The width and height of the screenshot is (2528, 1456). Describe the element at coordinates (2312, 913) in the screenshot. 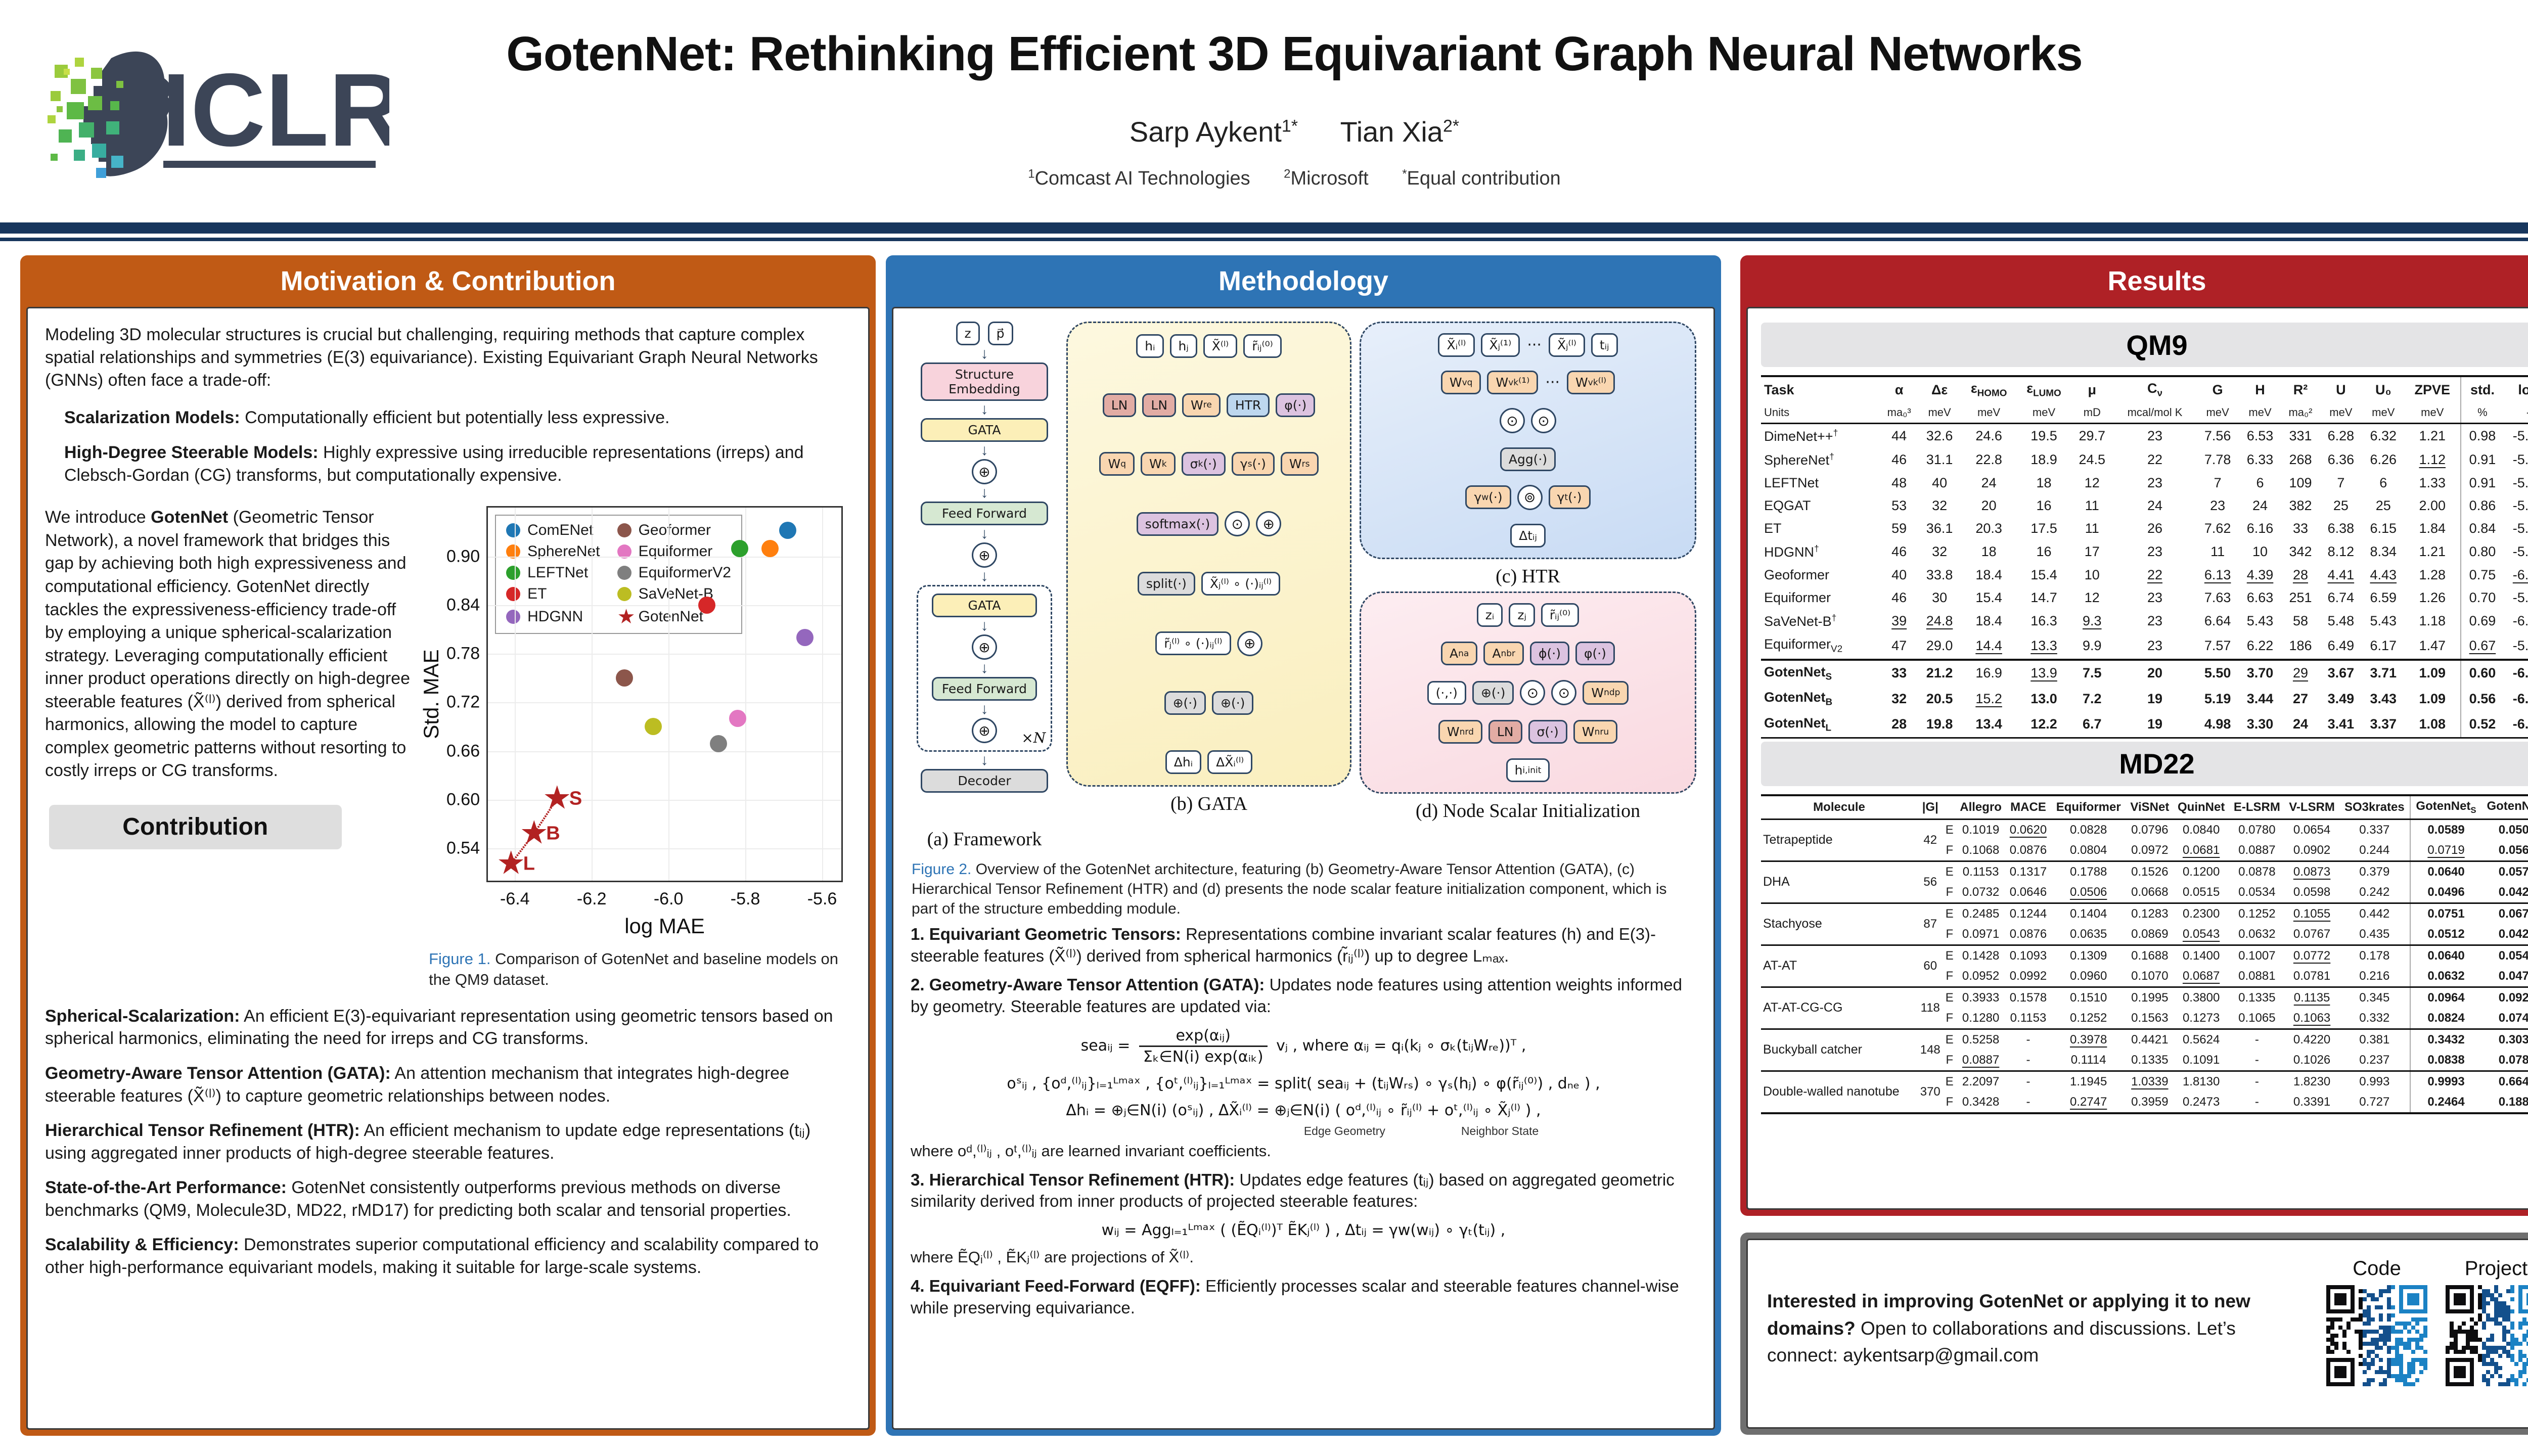

I see `table-cell: 0.1055` at that location.